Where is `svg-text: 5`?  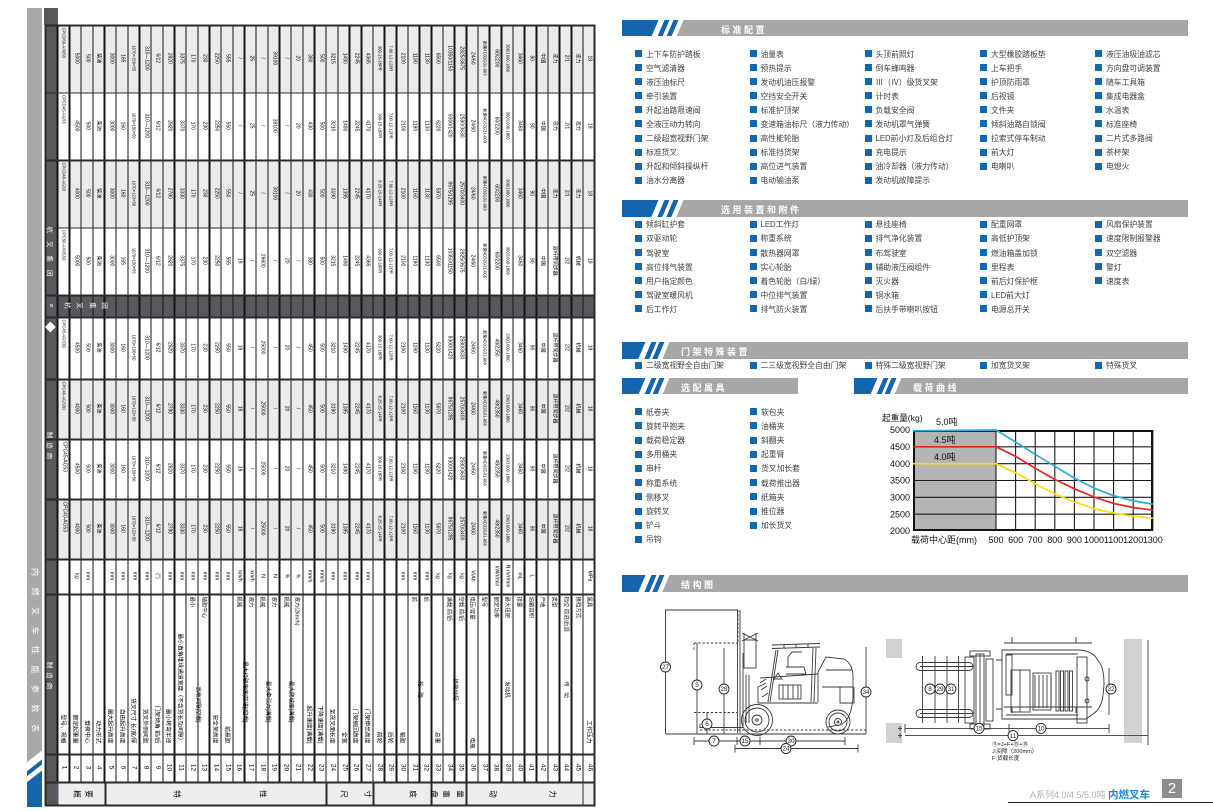 svg-text: 5 is located at coordinates (697, 685).